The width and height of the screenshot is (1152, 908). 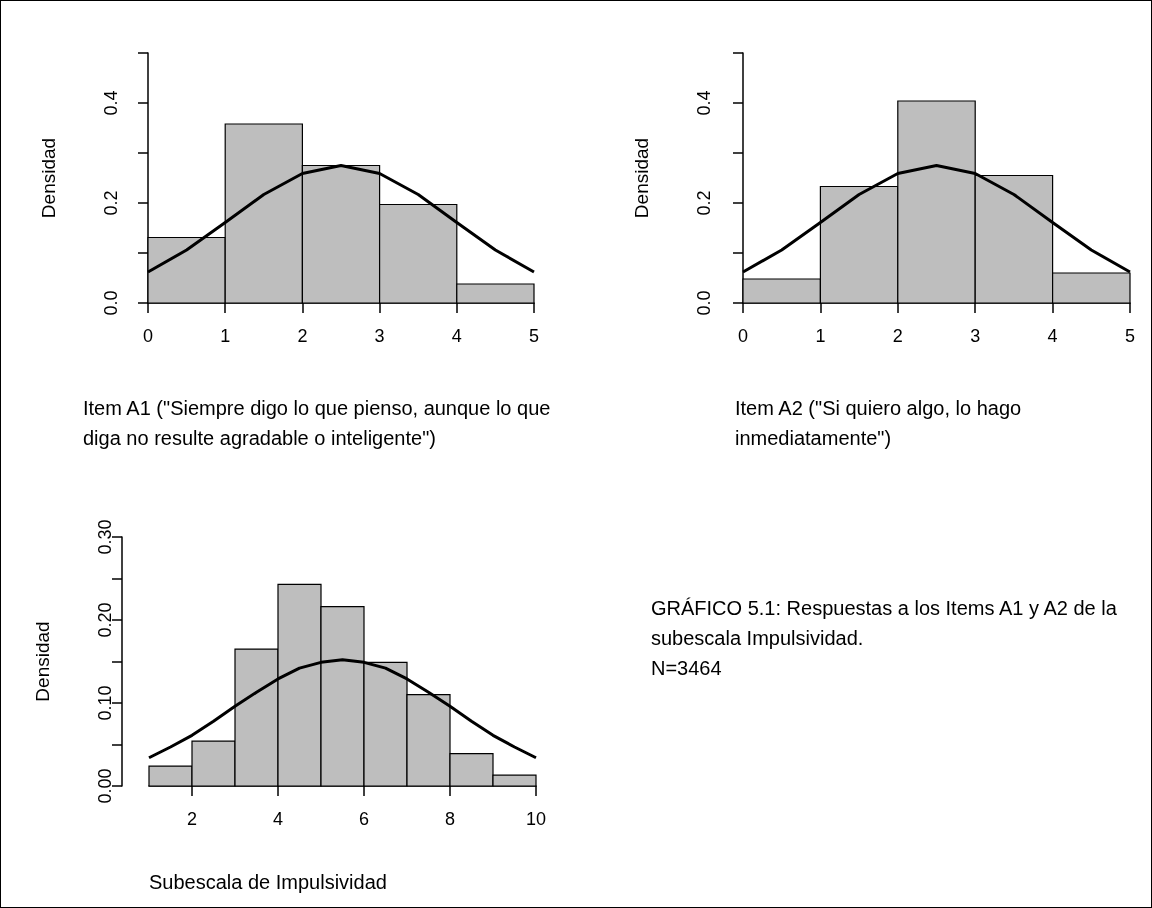 What do you see at coordinates (450, 819) in the screenshot?
I see `x-tick-label: 8` at bounding box center [450, 819].